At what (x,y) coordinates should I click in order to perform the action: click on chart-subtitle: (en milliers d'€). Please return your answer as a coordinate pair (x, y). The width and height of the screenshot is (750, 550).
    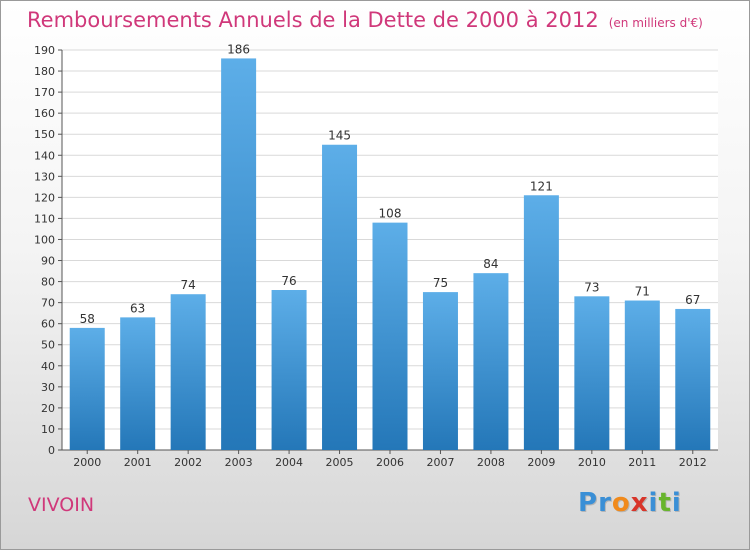
    Looking at the image, I should click on (655, 23).